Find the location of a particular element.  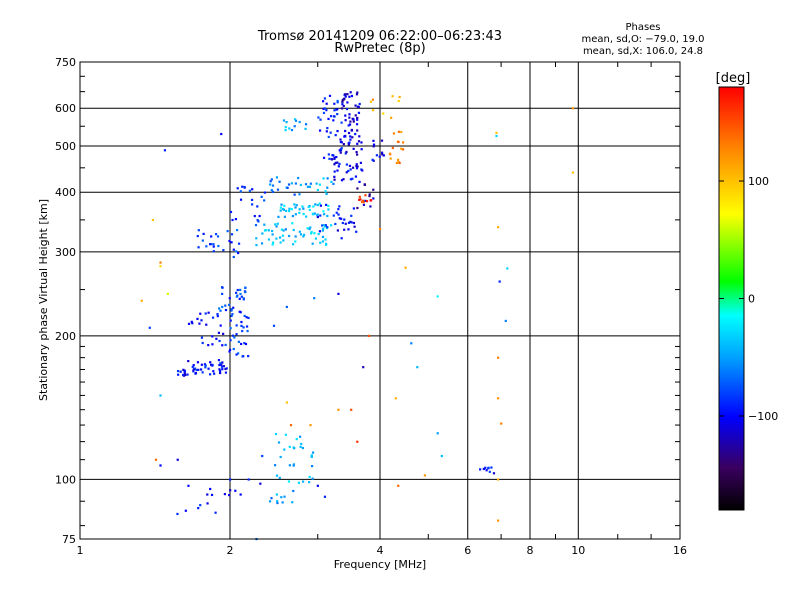

phases-x-stats: mean, sd,X: 106.0, 24.8 is located at coordinates (643, 51).